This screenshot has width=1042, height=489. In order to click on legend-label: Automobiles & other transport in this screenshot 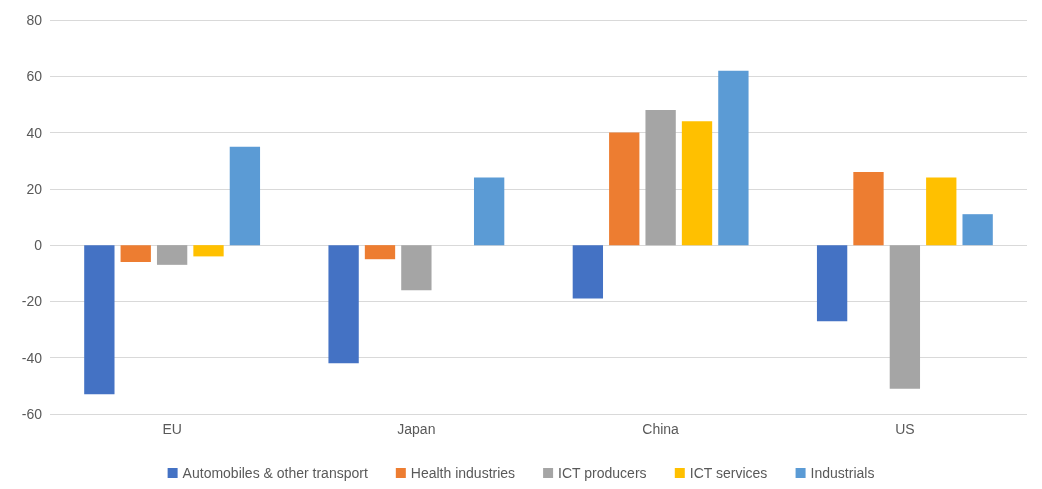, I will do `click(275, 473)`.